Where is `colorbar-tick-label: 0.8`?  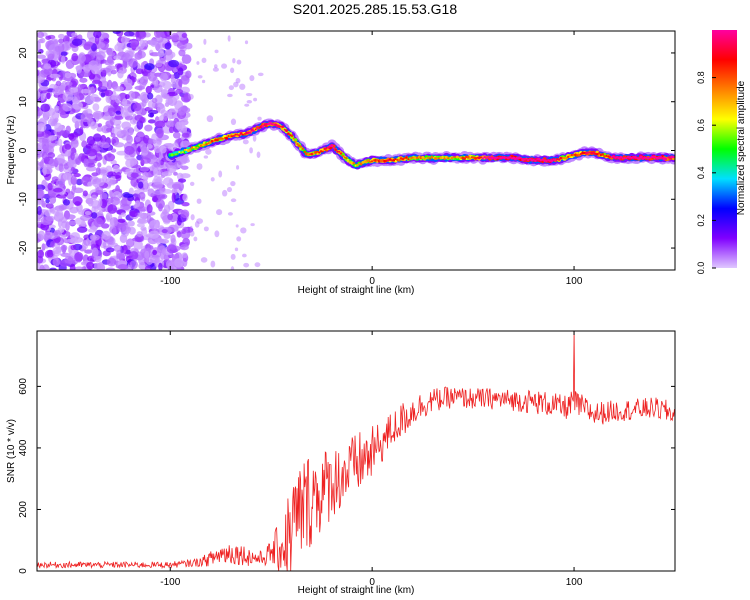 colorbar-tick-label: 0.8 is located at coordinates (701, 77).